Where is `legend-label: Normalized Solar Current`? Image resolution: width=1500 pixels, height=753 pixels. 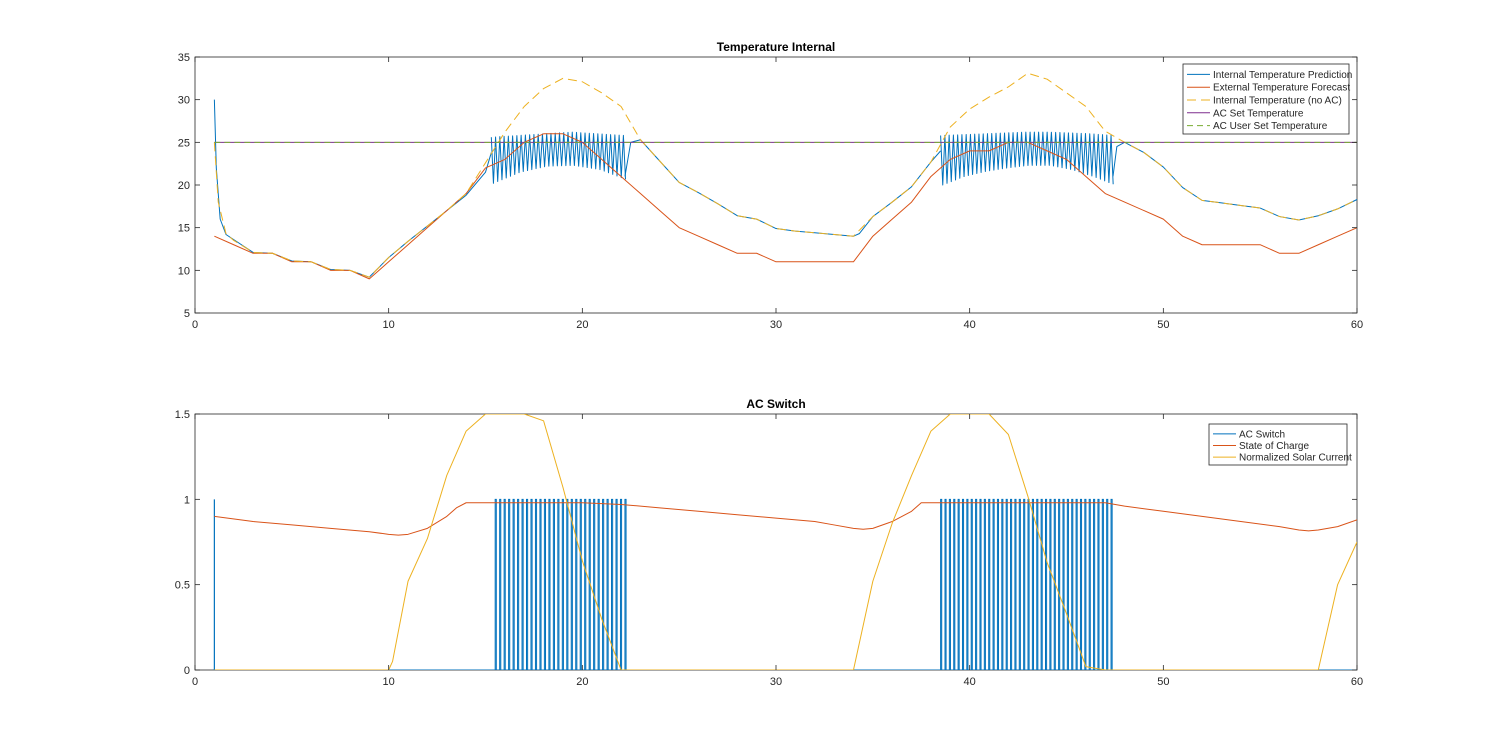
legend-label: Normalized Solar Current is located at coordinates (1295, 458).